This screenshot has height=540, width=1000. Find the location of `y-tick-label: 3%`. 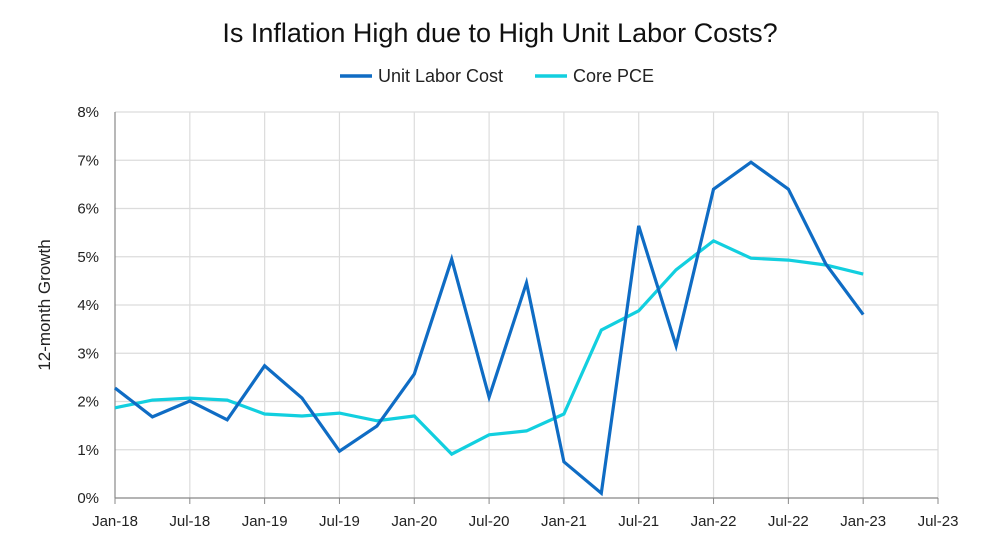

y-tick-label: 3% is located at coordinates (88, 353).